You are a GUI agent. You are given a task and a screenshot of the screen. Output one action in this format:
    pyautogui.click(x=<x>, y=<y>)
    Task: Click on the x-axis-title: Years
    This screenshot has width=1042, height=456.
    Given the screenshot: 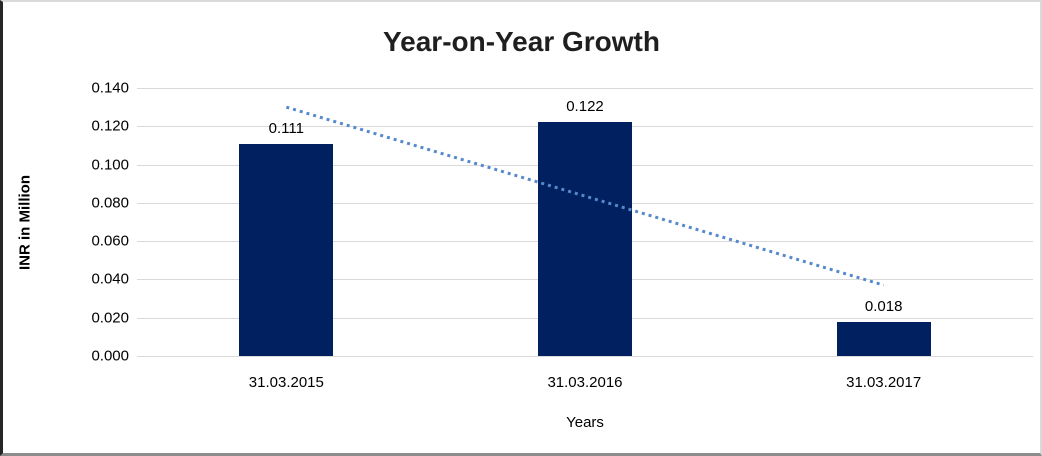 What is the action you would take?
    pyautogui.click(x=585, y=422)
    